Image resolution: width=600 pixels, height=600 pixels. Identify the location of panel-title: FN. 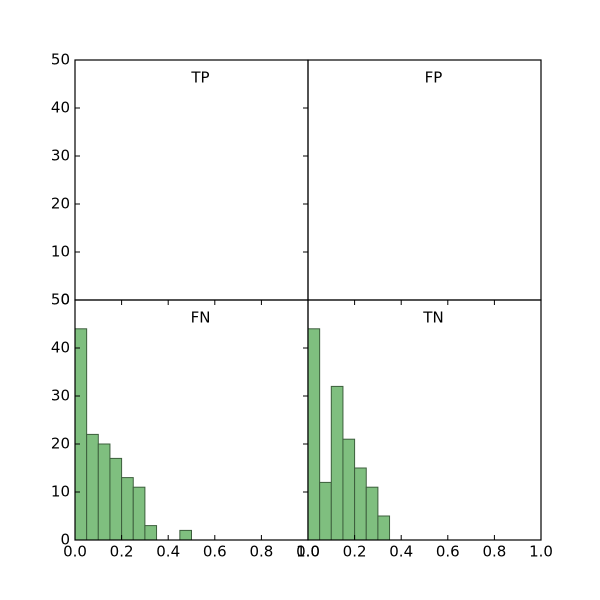
(201, 318).